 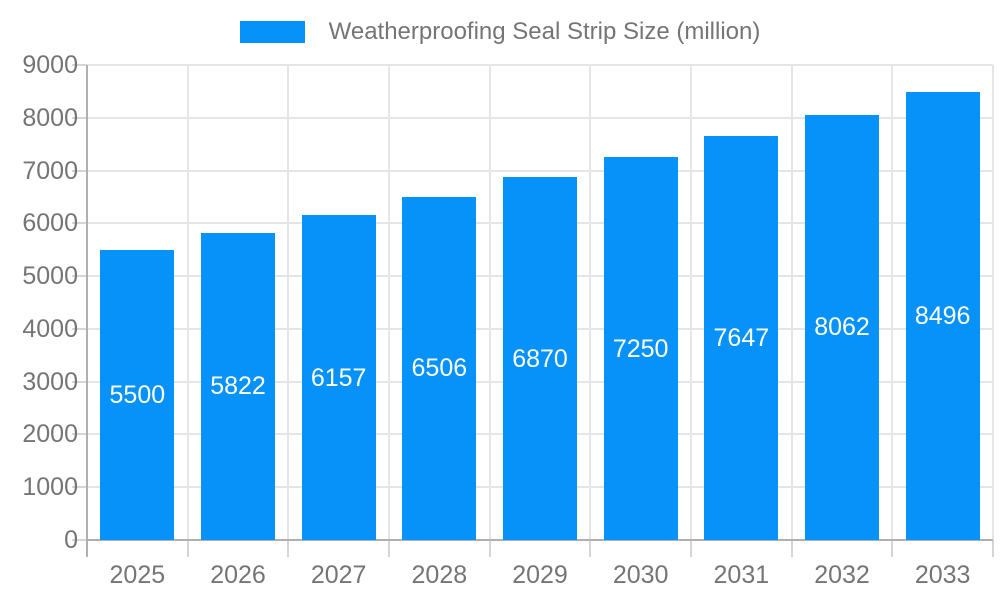 What do you see at coordinates (50, 276) in the screenshot?
I see `y-axis-label-5000: 5000` at bounding box center [50, 276].